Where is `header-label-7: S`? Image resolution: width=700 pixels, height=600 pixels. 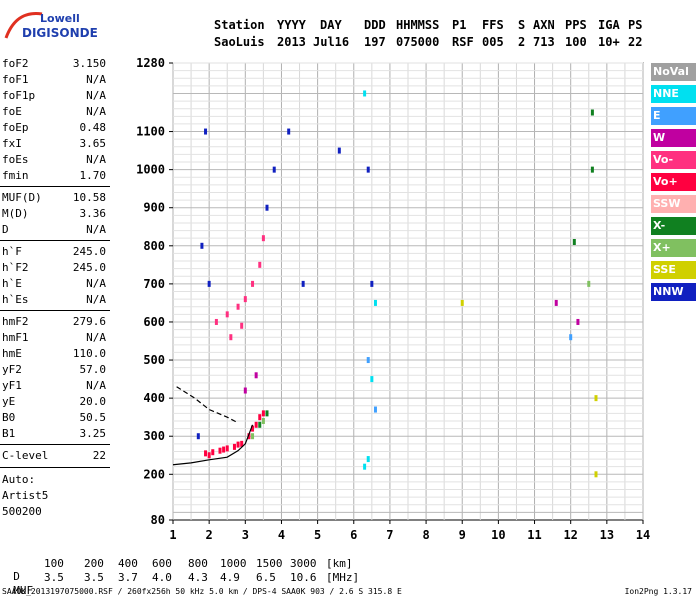 header-label-7: S is located at coordinates (522, 25).